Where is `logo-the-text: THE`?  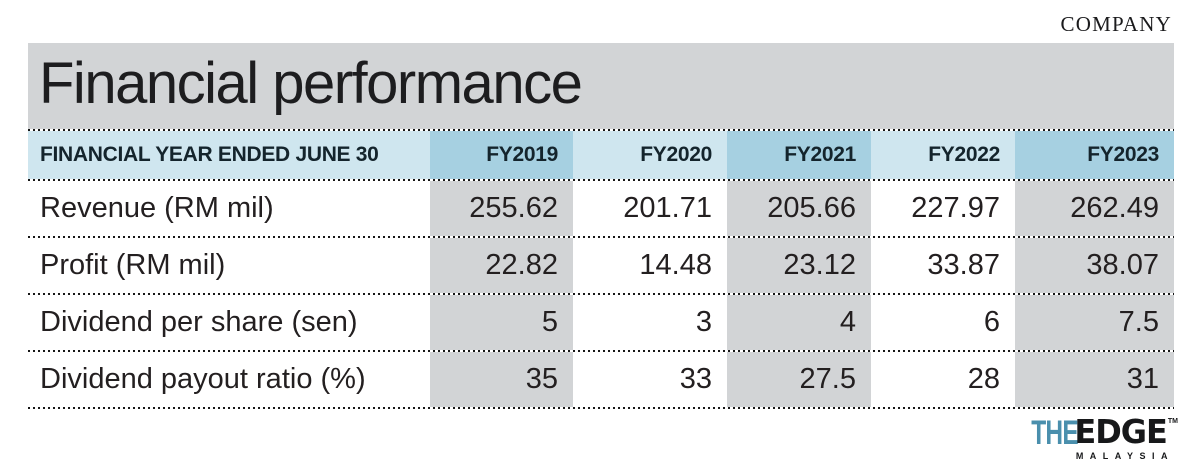 logo-the-text: THE is located at coordinates (1055, 433).